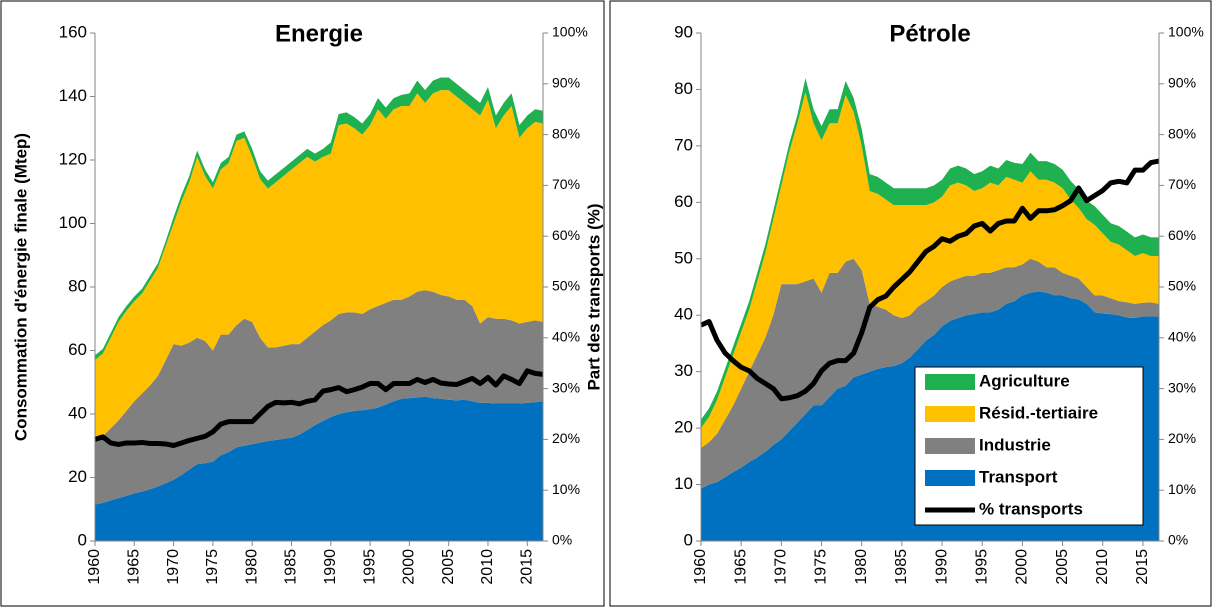 This screenshot has height=608, width=1213. What do you see at coordinates (1018, 476) in the screenshot?
I see `legend-label: Transport` at bounding box center [1018, 476].